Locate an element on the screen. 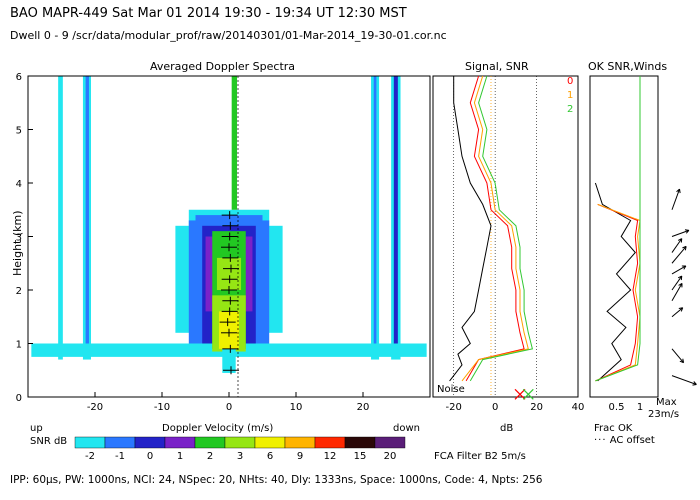 The width and height of the screenshot is (700, 500). snr-series is located at coordinates (491, 237).